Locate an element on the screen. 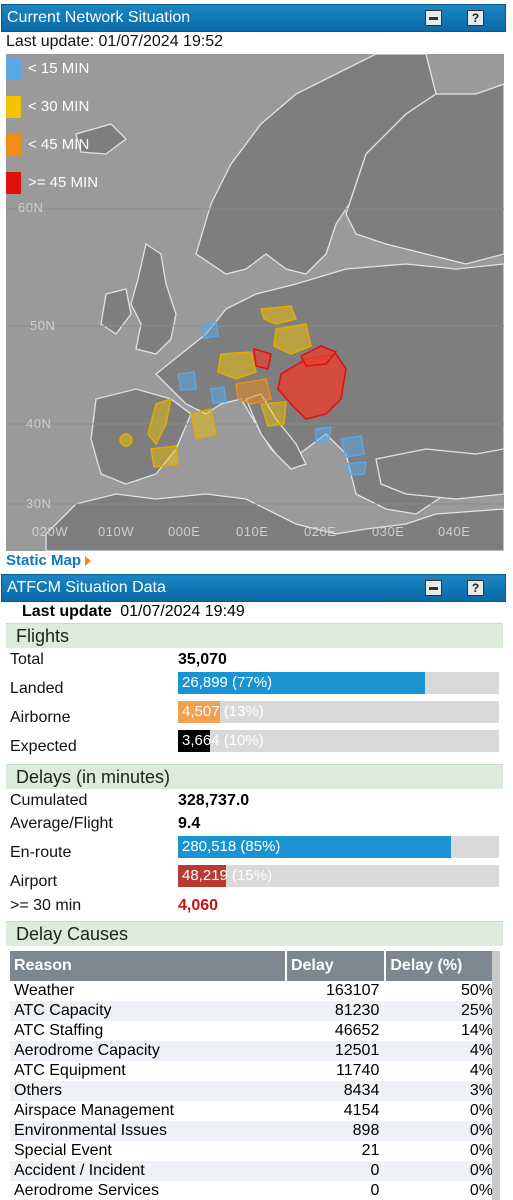  longitude-label: 000E is located at coordinates (184, 531).